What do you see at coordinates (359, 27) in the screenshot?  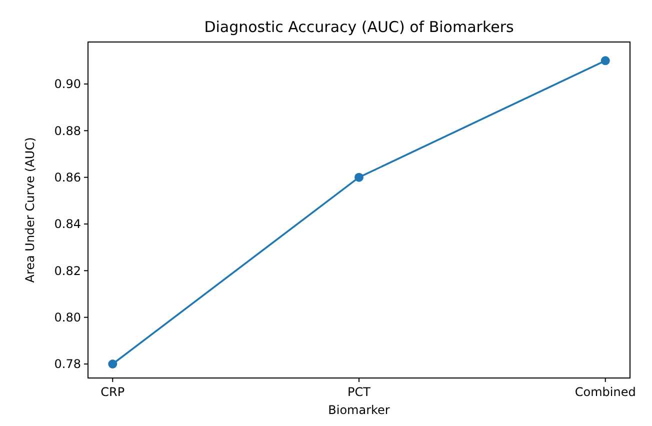 I see `chart-title: Diagnostic Accuracy (AUC) of Biomarkers` at bounding box center [359, 27].